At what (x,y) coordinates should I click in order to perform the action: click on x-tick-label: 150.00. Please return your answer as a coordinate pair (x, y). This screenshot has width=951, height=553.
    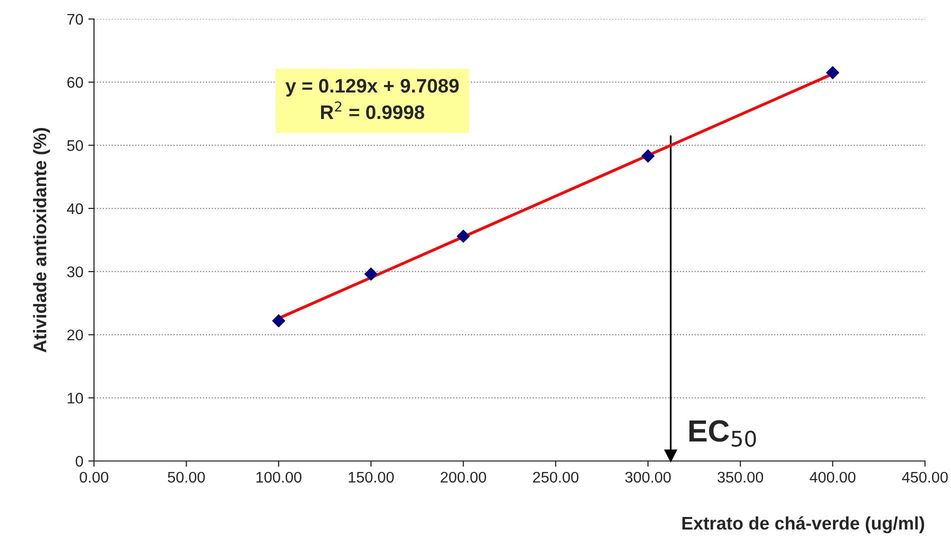
    Looking at the image, I should click on (371, 477).